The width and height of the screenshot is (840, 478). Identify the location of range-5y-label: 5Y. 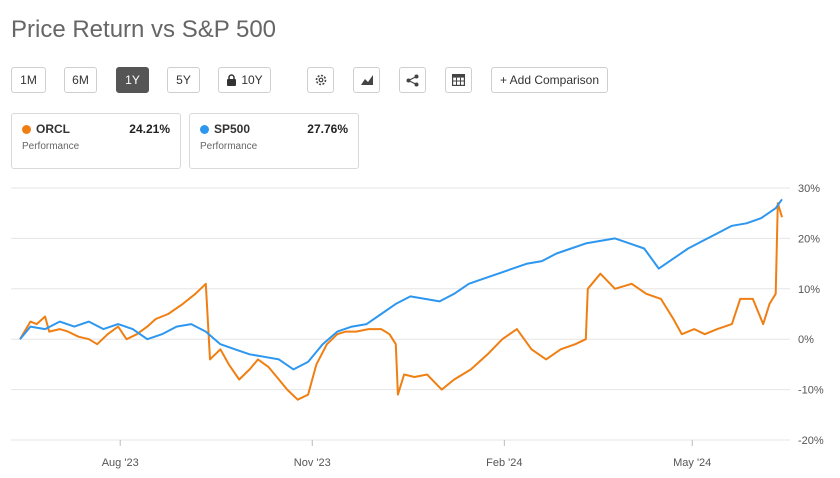
(183, 80).